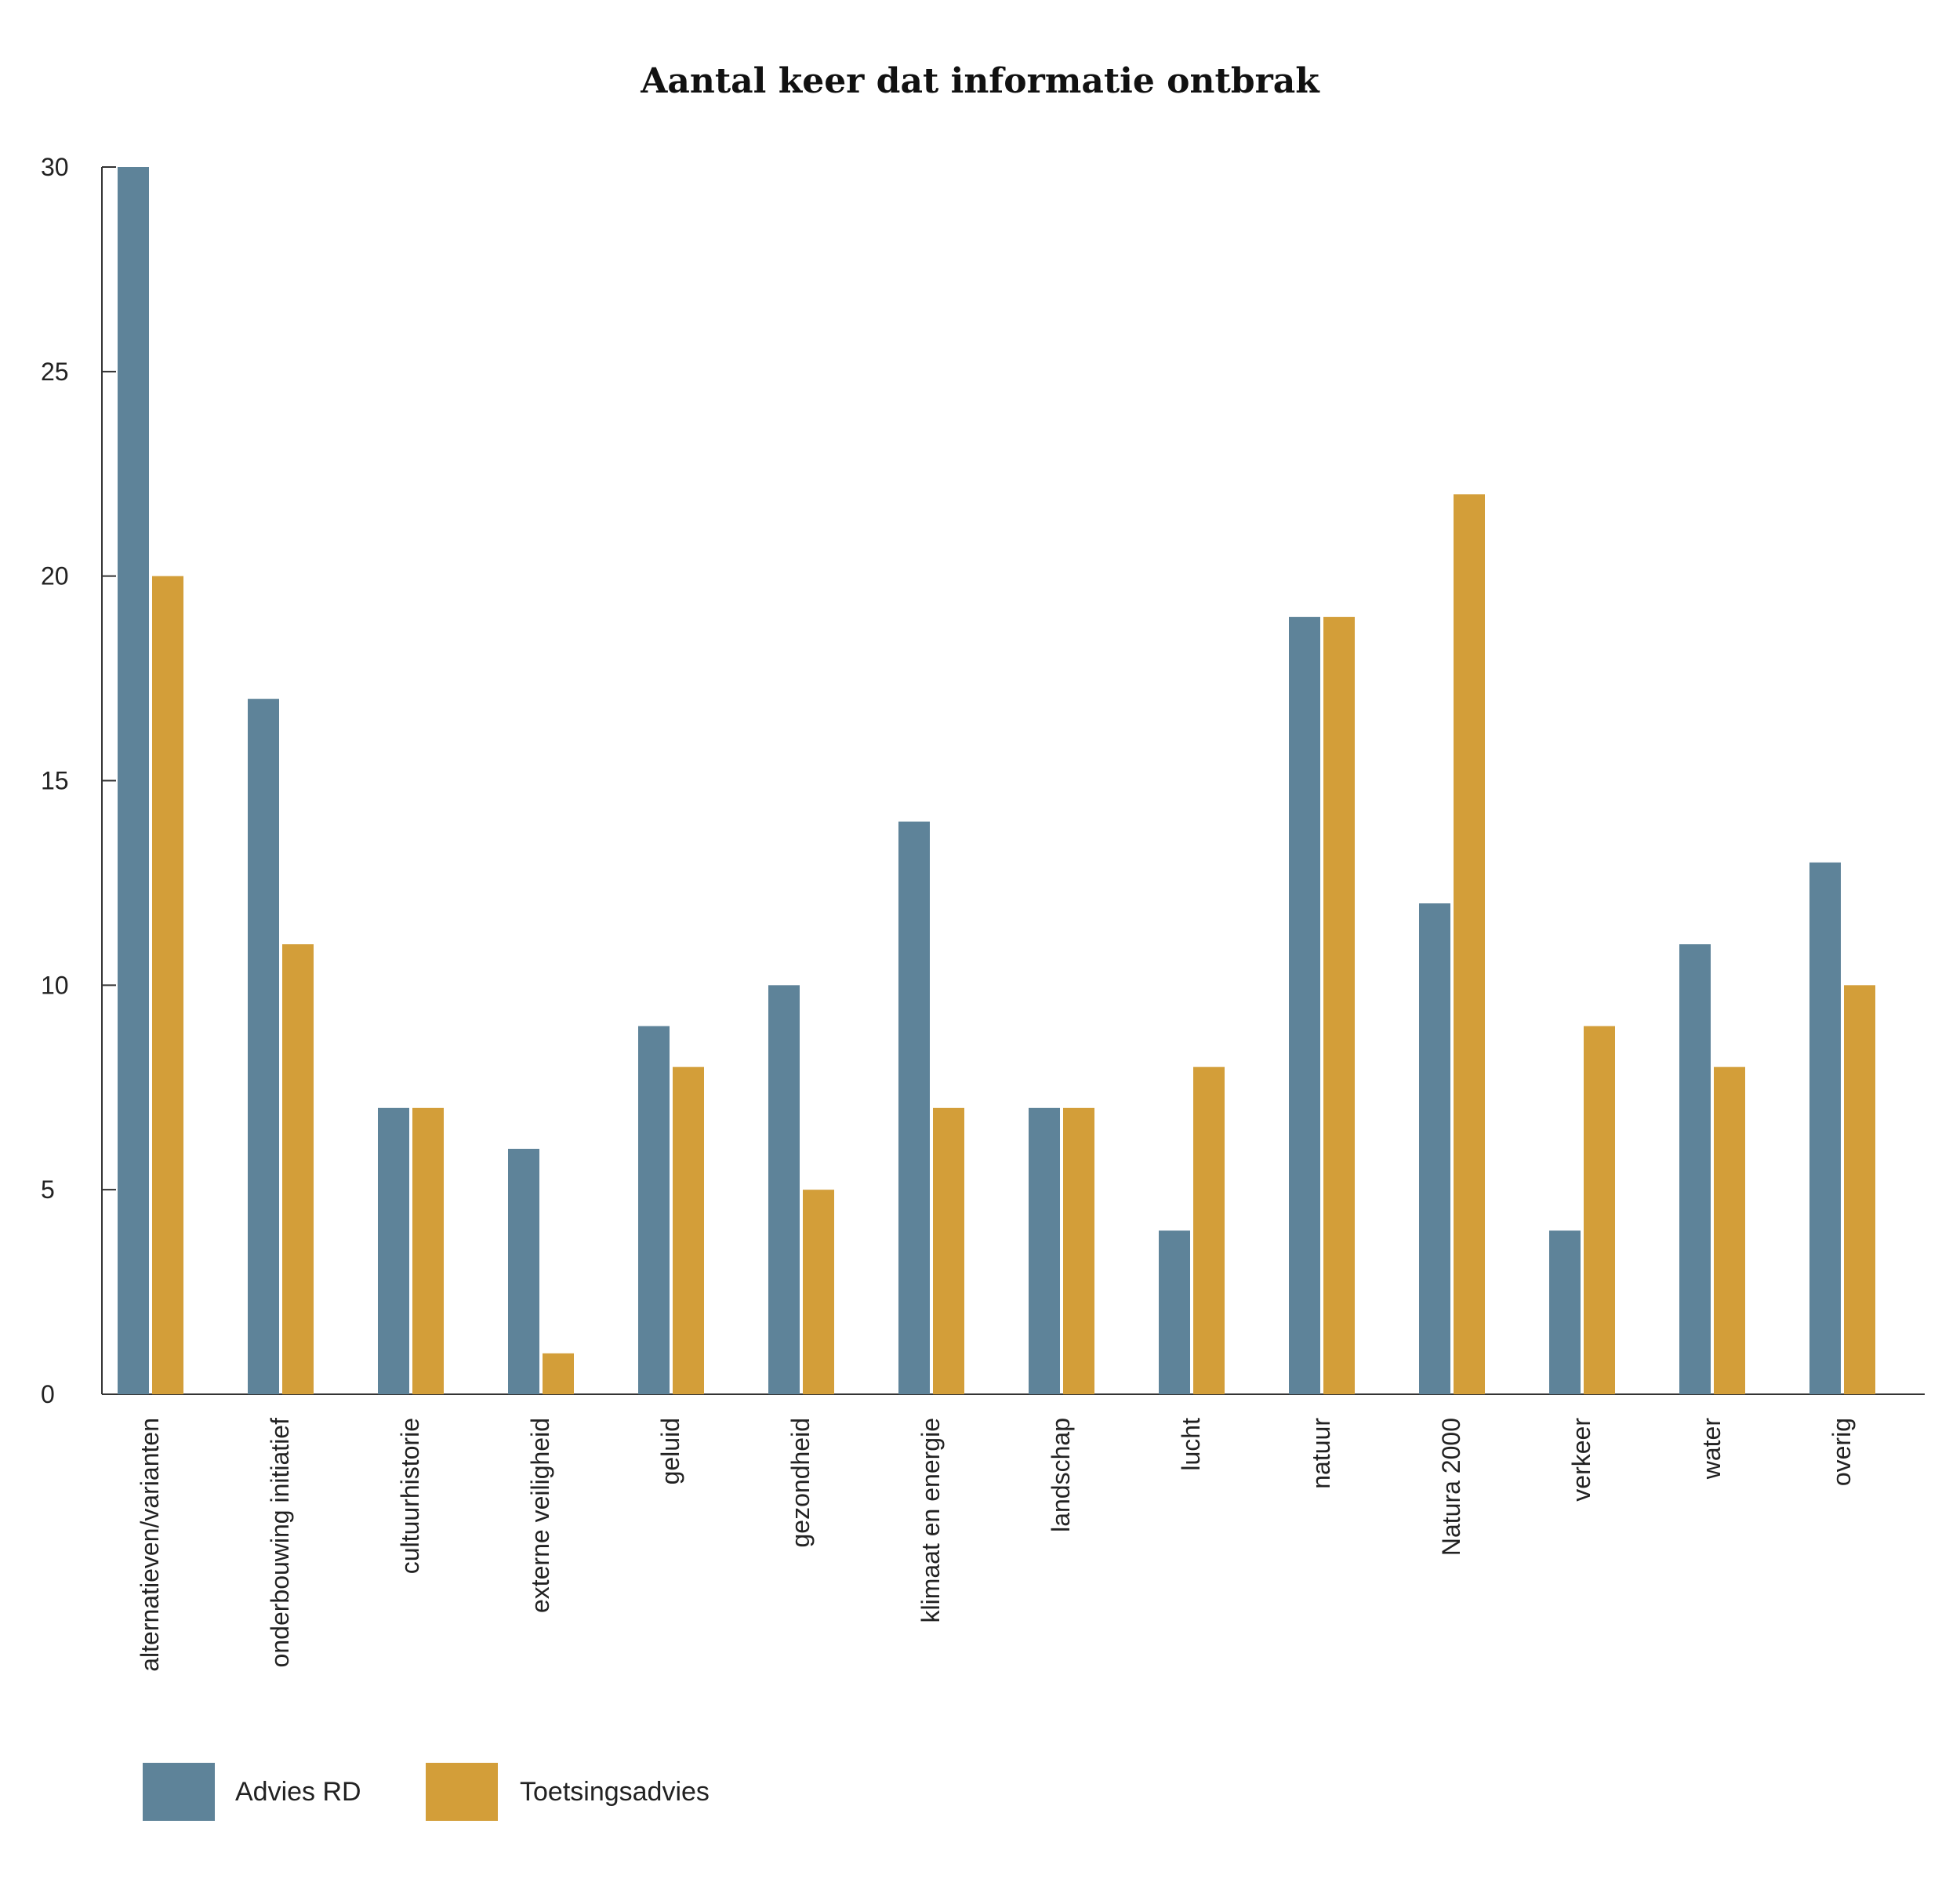 Image resolution: width=1960 pixels, height=1882 pixels. What do you see at coordinates (55, 576) in the screenshot?
I see `y-tick-label: 20` at bounding box center [55, 576].